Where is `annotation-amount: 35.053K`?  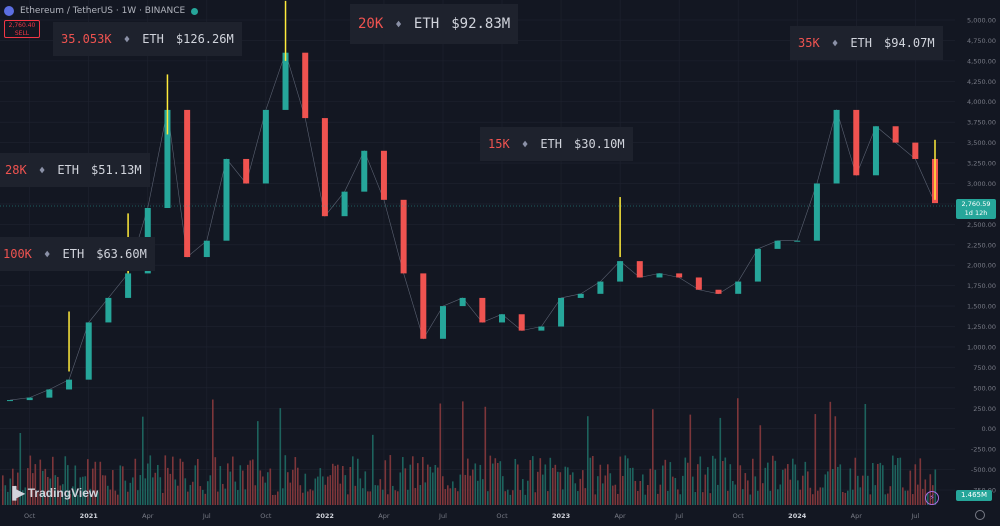
annotation-amount: 35.053K is located at coordinates (86, 39).